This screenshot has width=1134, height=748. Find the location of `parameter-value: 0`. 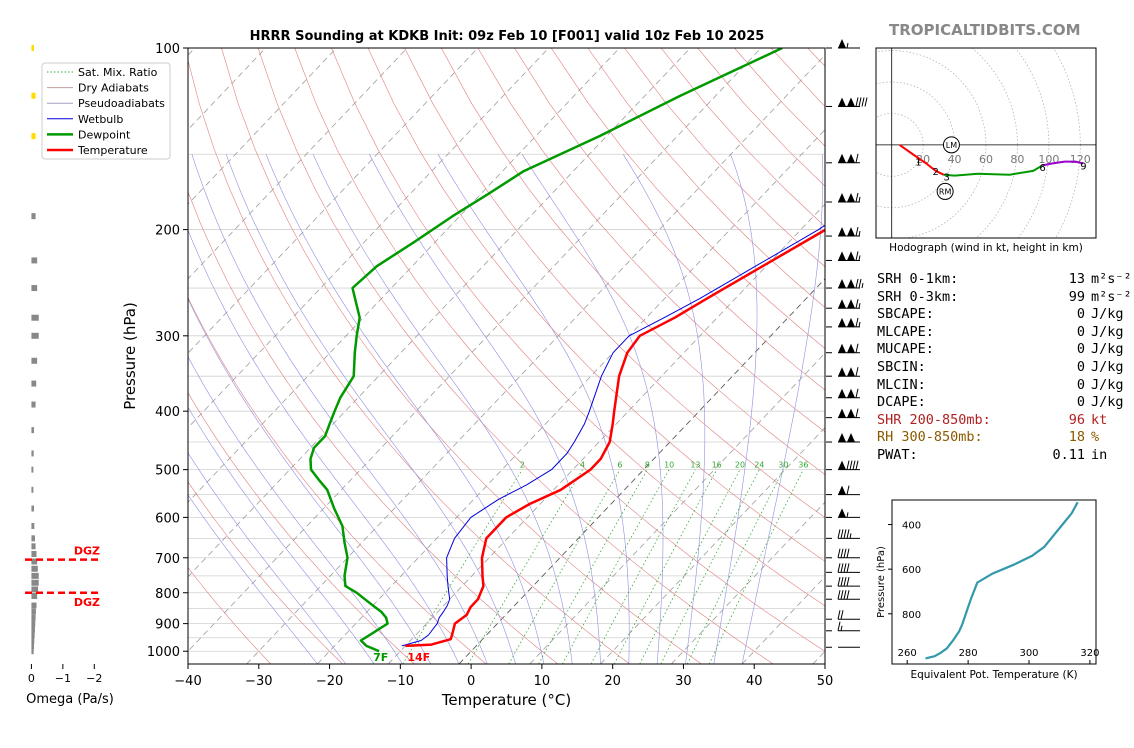

parameter-value: 0 is located at coordinates (1080, 314).